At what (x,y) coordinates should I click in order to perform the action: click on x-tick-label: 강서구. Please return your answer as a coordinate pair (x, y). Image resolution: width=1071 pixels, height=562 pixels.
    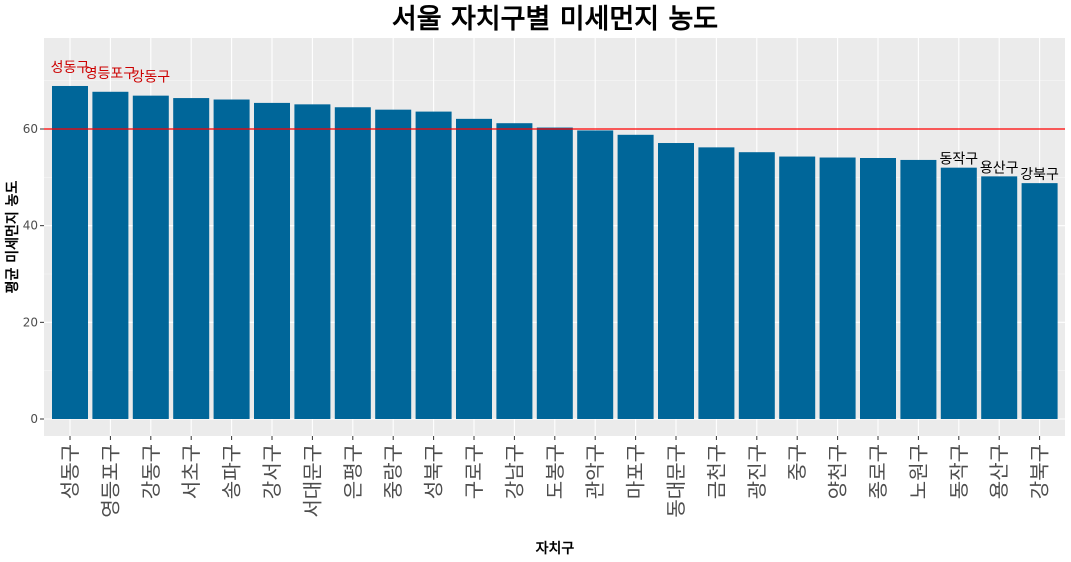
    Looking at the image, I should click on (272, 471).